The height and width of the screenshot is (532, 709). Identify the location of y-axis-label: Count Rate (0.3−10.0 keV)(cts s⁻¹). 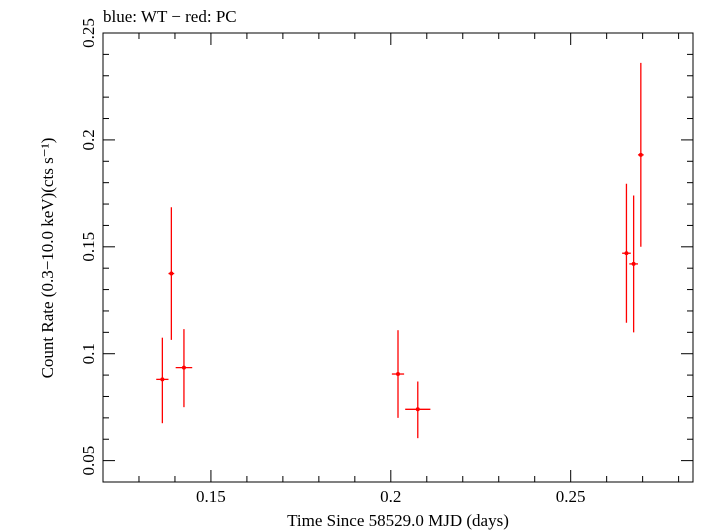
(47, 258).